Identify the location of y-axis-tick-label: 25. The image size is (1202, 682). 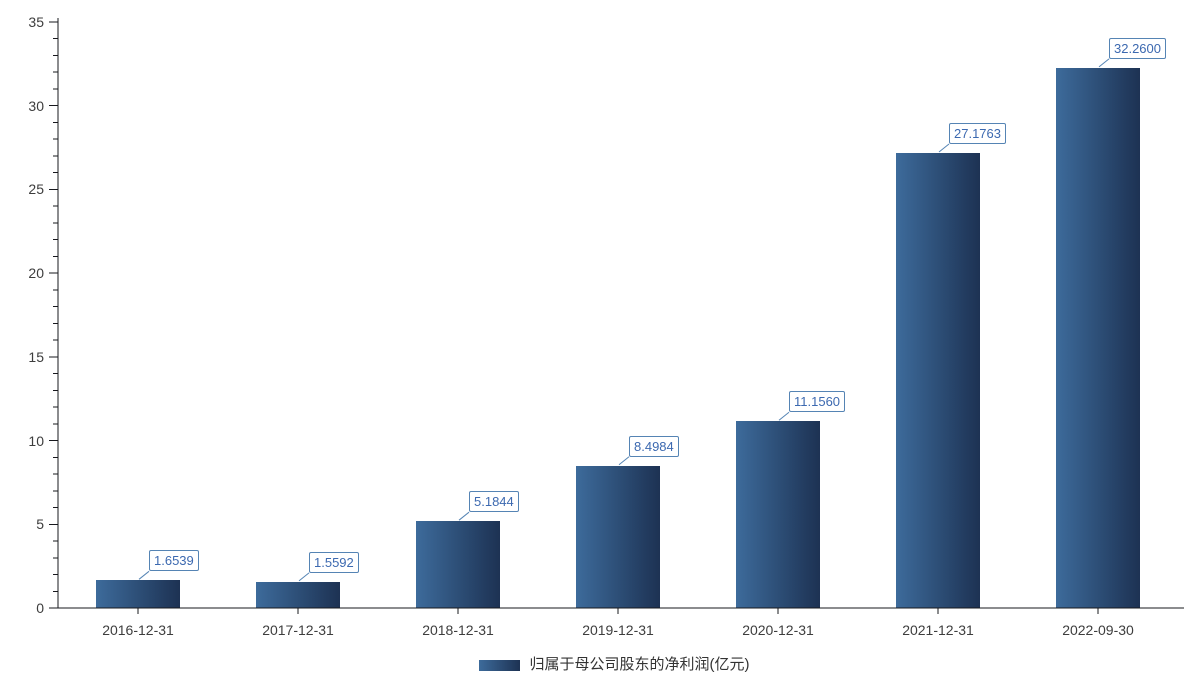
(36, 189).